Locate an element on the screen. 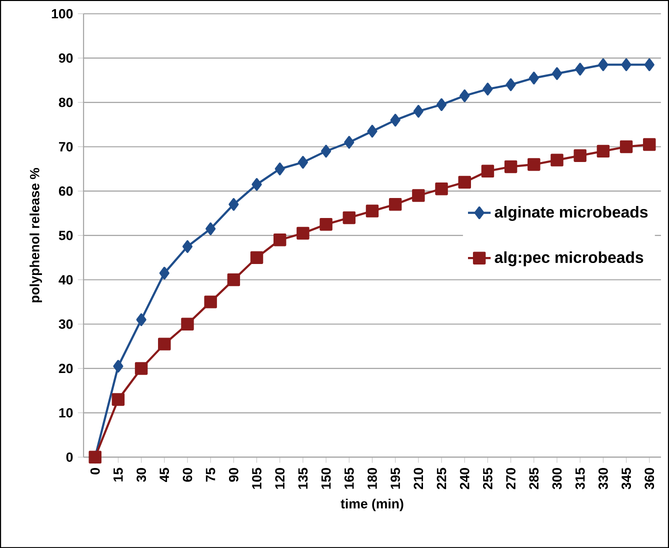 Image resolution: width=669 pixels, height=548 pixels. y-tick-label: 40 is located at coordinates (65, 279).